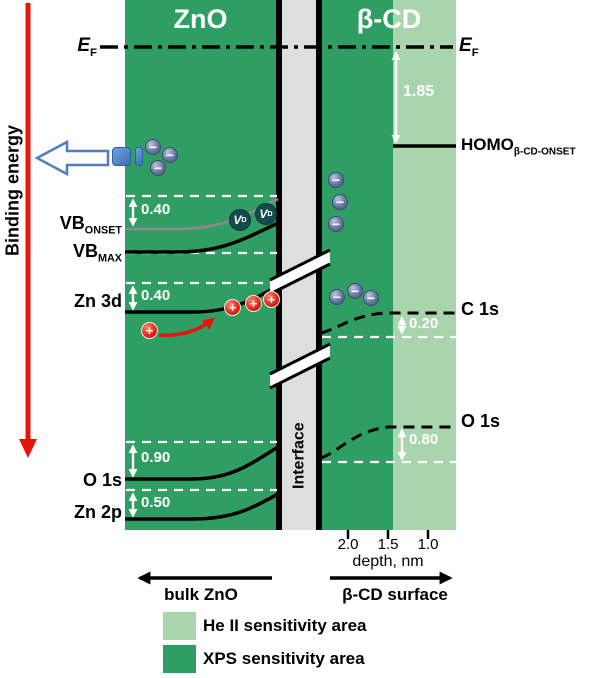 The width and height of the screenshot is (605, 678). What do you see at coordinates (424, 323) in the screenshot?
I see `c1s-shift-value: 0.20` at bounding box center [424, 323].